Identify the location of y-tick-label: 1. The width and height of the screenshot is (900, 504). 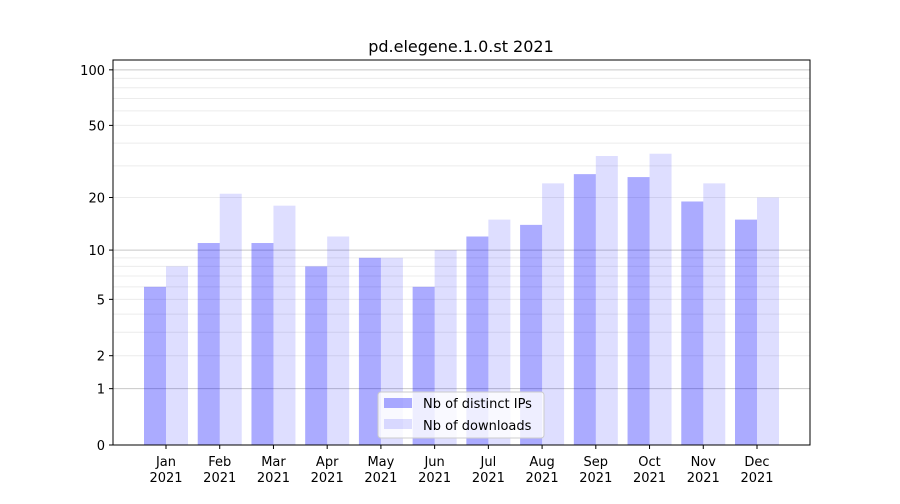
(101, 390).